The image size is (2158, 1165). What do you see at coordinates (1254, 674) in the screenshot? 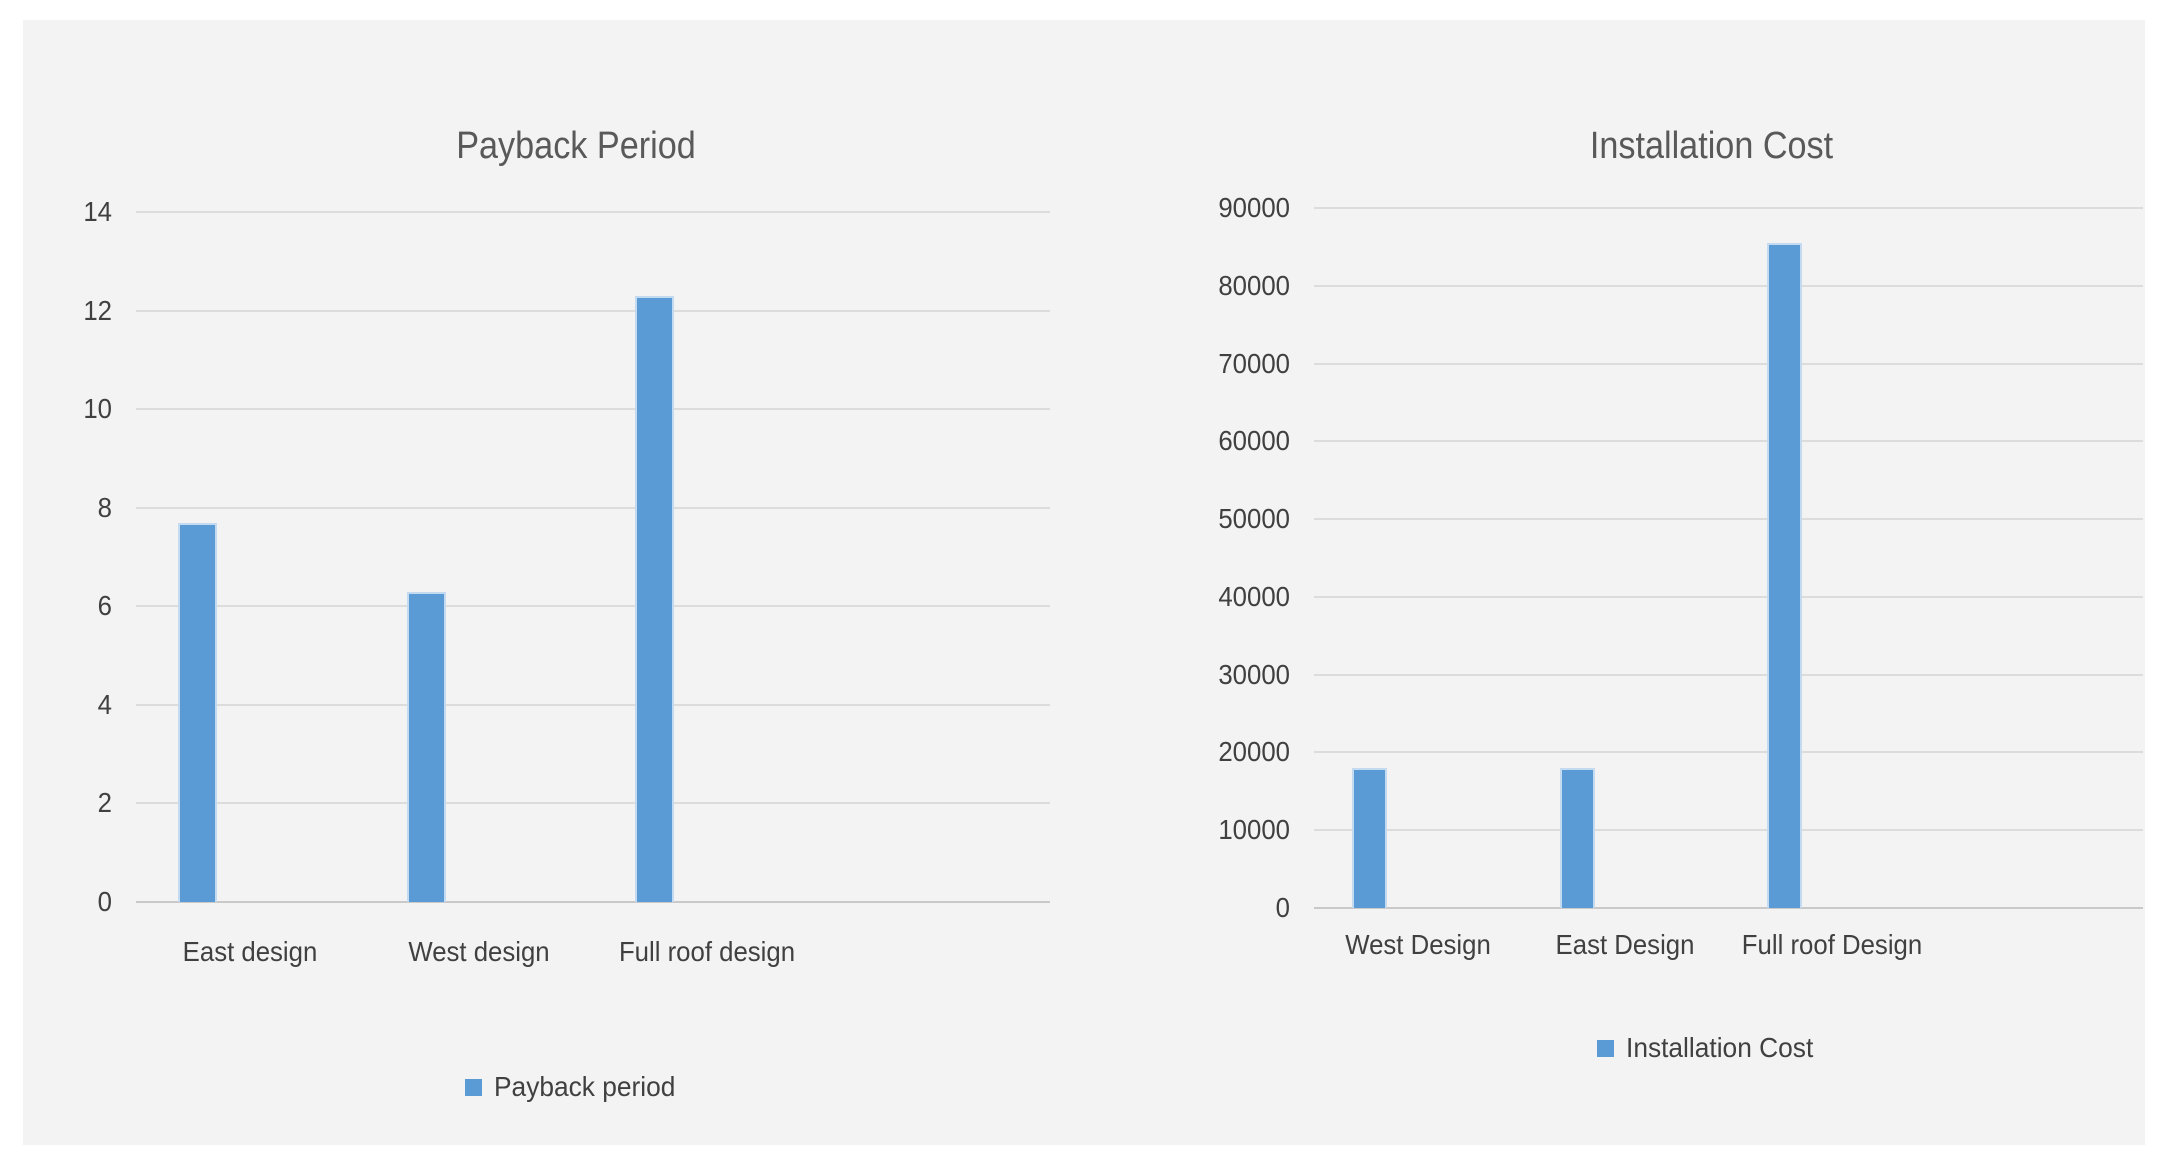
I see `y-axis-tick-label: 30000` at bounding box center [1254, 674].